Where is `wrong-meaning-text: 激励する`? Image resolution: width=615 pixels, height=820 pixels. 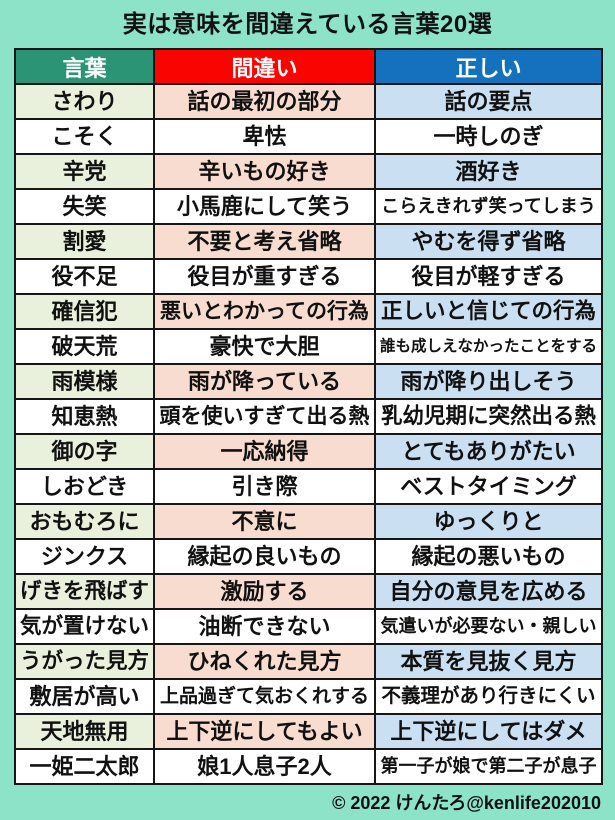 wrong-meaning-text: 激励する is located at coordinates (264, 591).